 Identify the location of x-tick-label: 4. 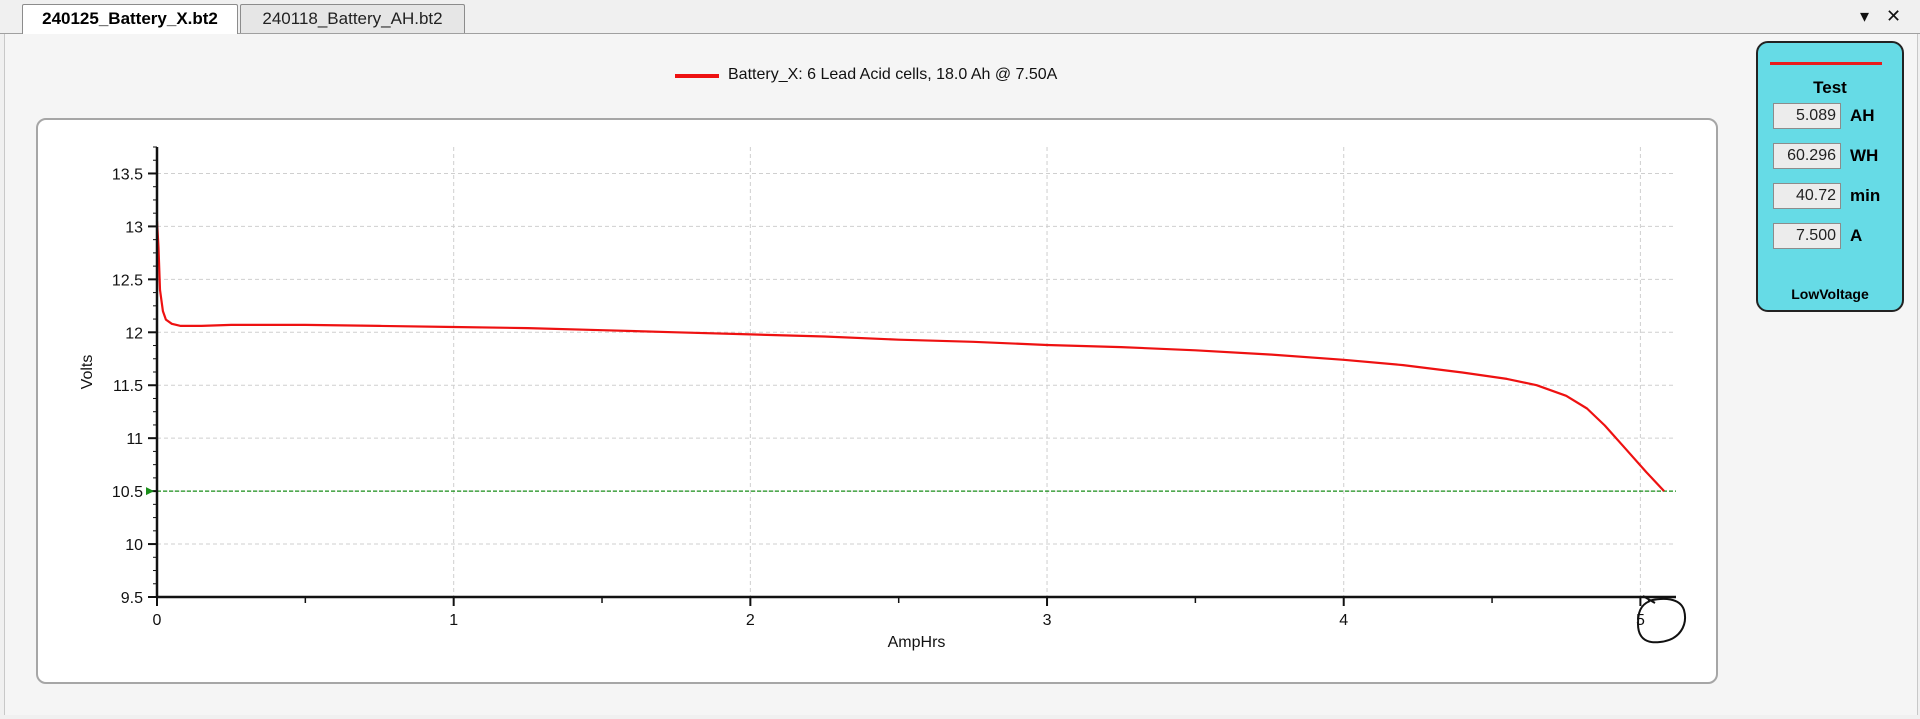
(1343, 620).